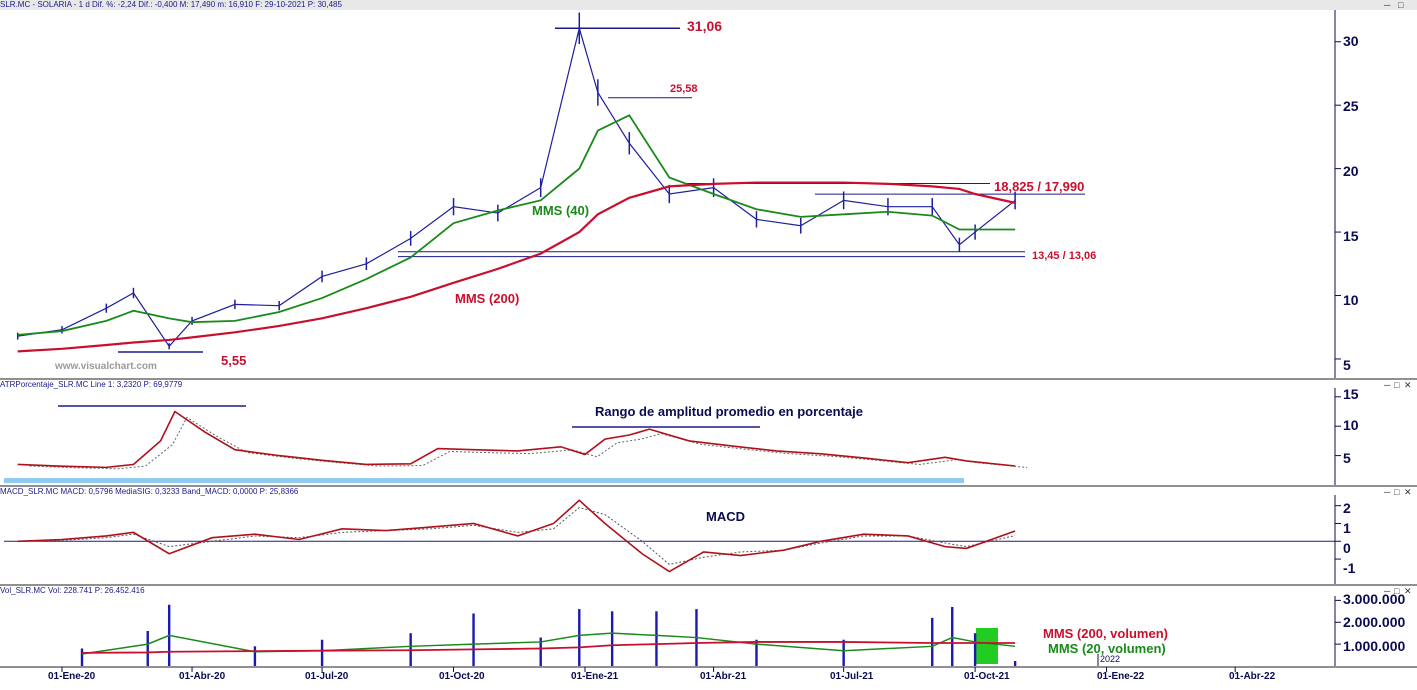 The width and height of the screenshot is (1417, 690). What do you see at coordinates (684, 89) in the screenshot?
I see `midhigh-level-label: 25,58` at bounding box center [684, 89].